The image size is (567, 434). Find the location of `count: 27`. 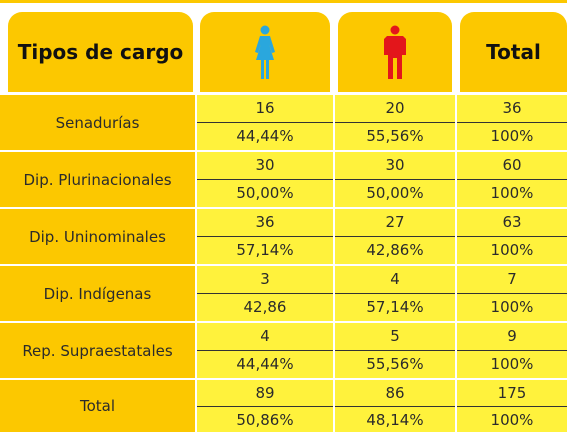

count: 27 is located at coordinates (395, 222).